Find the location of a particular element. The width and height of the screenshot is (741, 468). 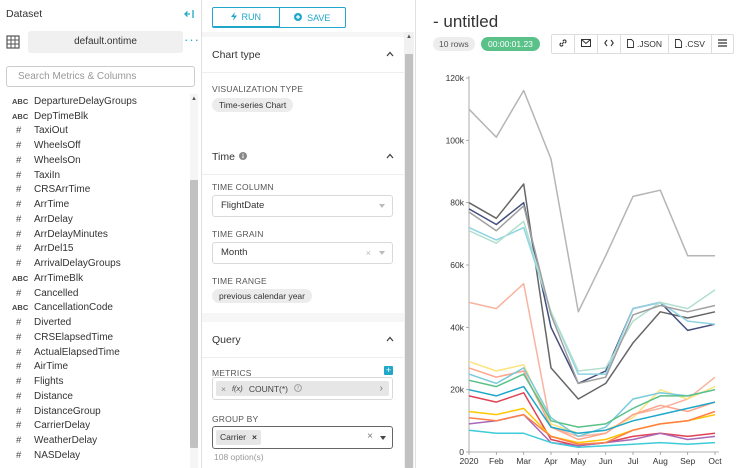

column-item: # ArrDelayMinutes is located at coordinates (94, 234).